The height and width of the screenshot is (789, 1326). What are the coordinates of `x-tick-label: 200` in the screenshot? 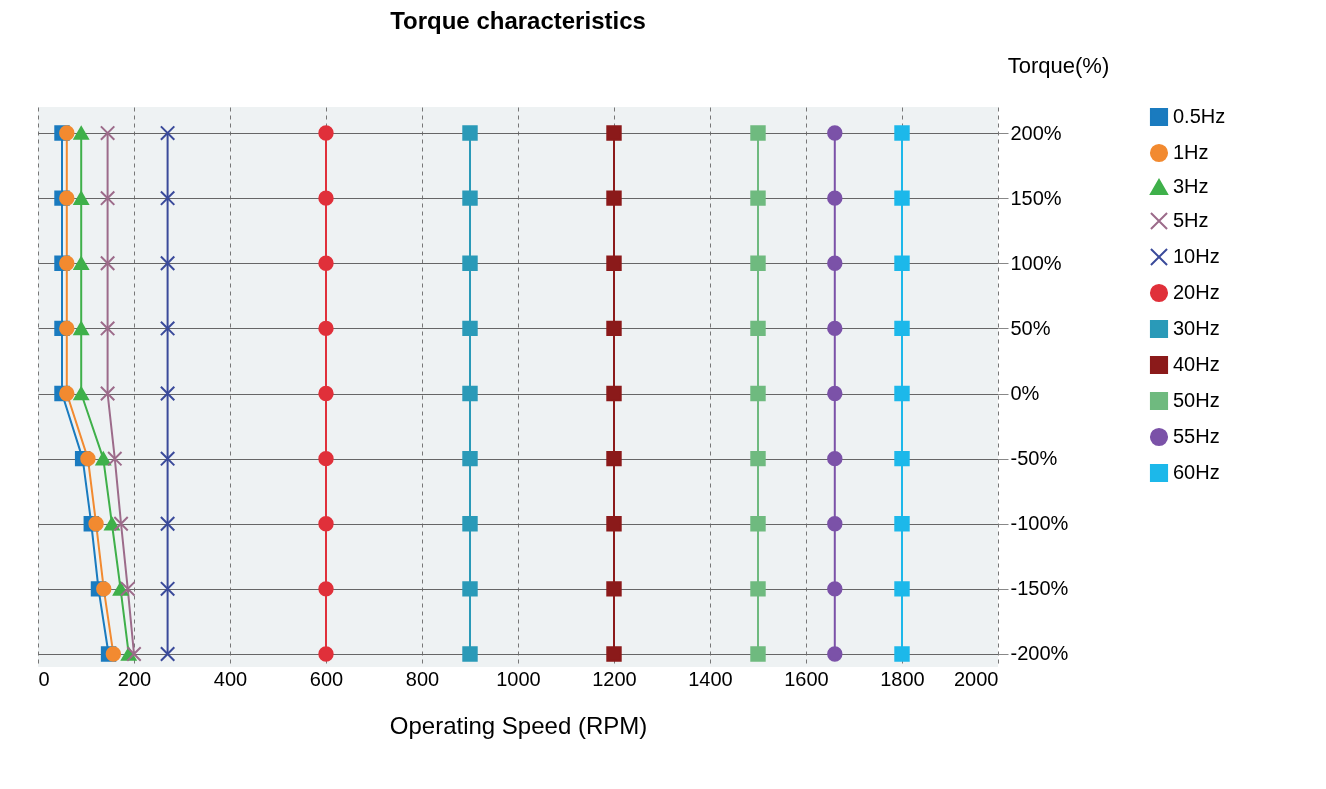 It's located at (134, 678).